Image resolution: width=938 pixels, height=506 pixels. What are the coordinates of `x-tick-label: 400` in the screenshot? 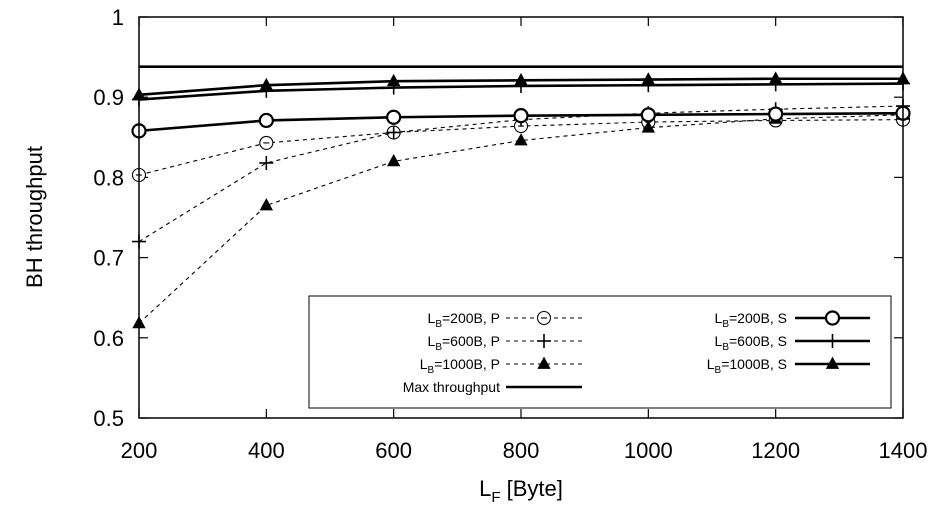 It's located at (266, 450).